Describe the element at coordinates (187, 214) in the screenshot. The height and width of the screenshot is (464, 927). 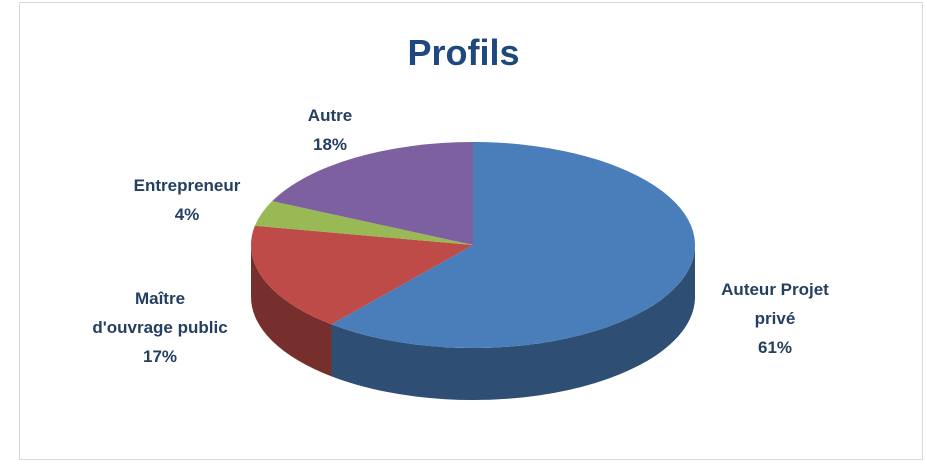
I see `value-label: 4%` at that location.